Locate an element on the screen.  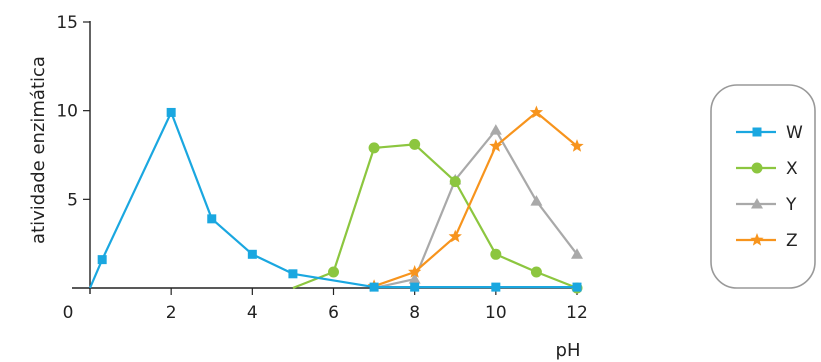
series-x-line is located at coordinates (435, 216).